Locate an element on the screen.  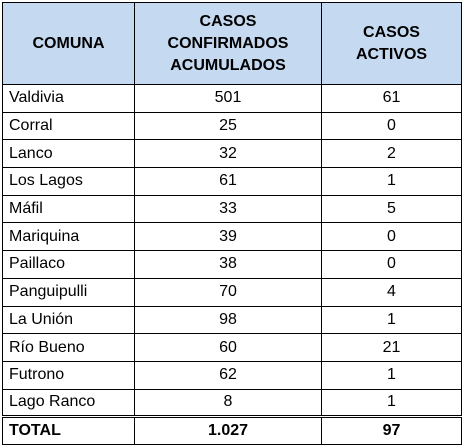
cell-activos: 21 is located at coordinates (391, 347).